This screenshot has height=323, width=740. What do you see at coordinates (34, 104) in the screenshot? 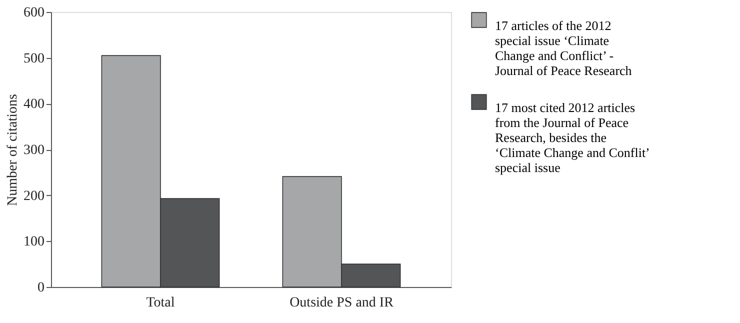
I see `y-tick-label: 400` at bounding box center [34, 104].